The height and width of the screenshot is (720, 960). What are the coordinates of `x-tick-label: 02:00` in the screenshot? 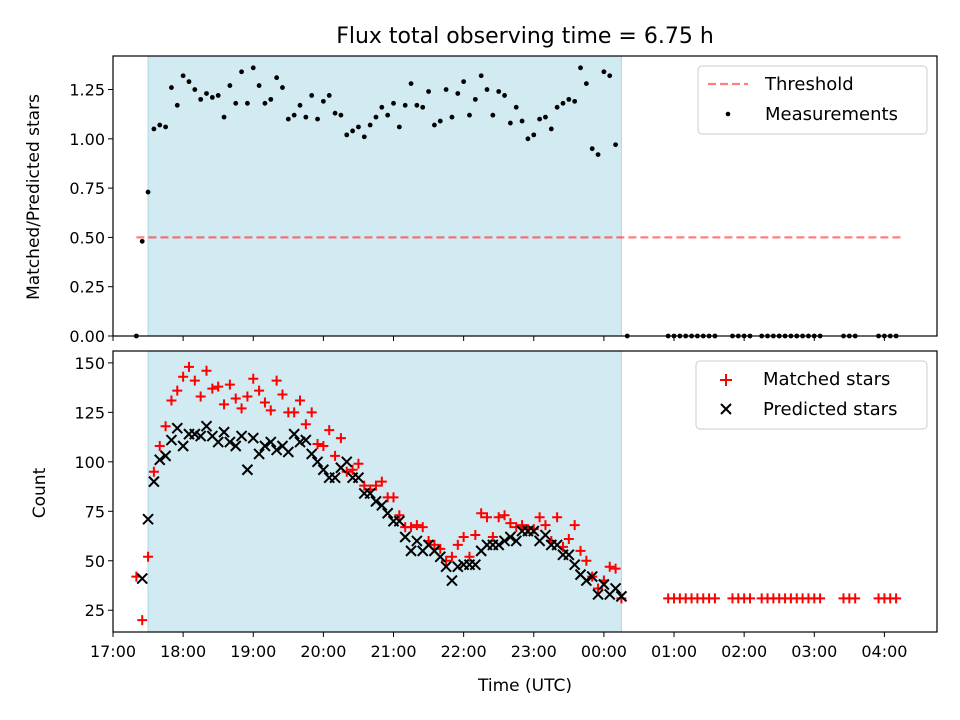 It's located at (744, 651).